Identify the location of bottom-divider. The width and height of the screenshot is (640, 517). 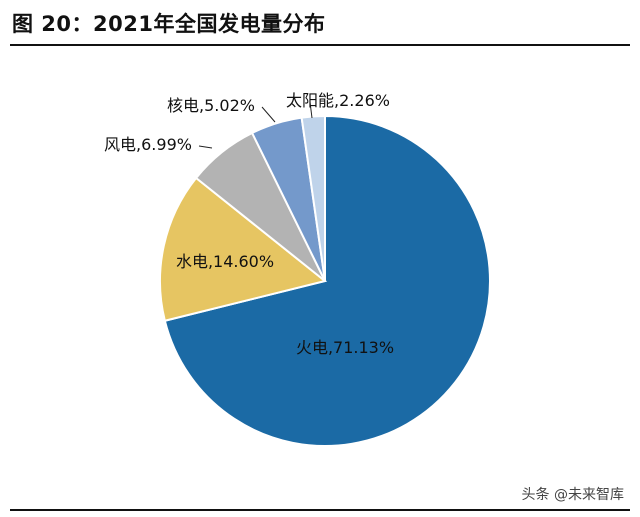
(320, 510).